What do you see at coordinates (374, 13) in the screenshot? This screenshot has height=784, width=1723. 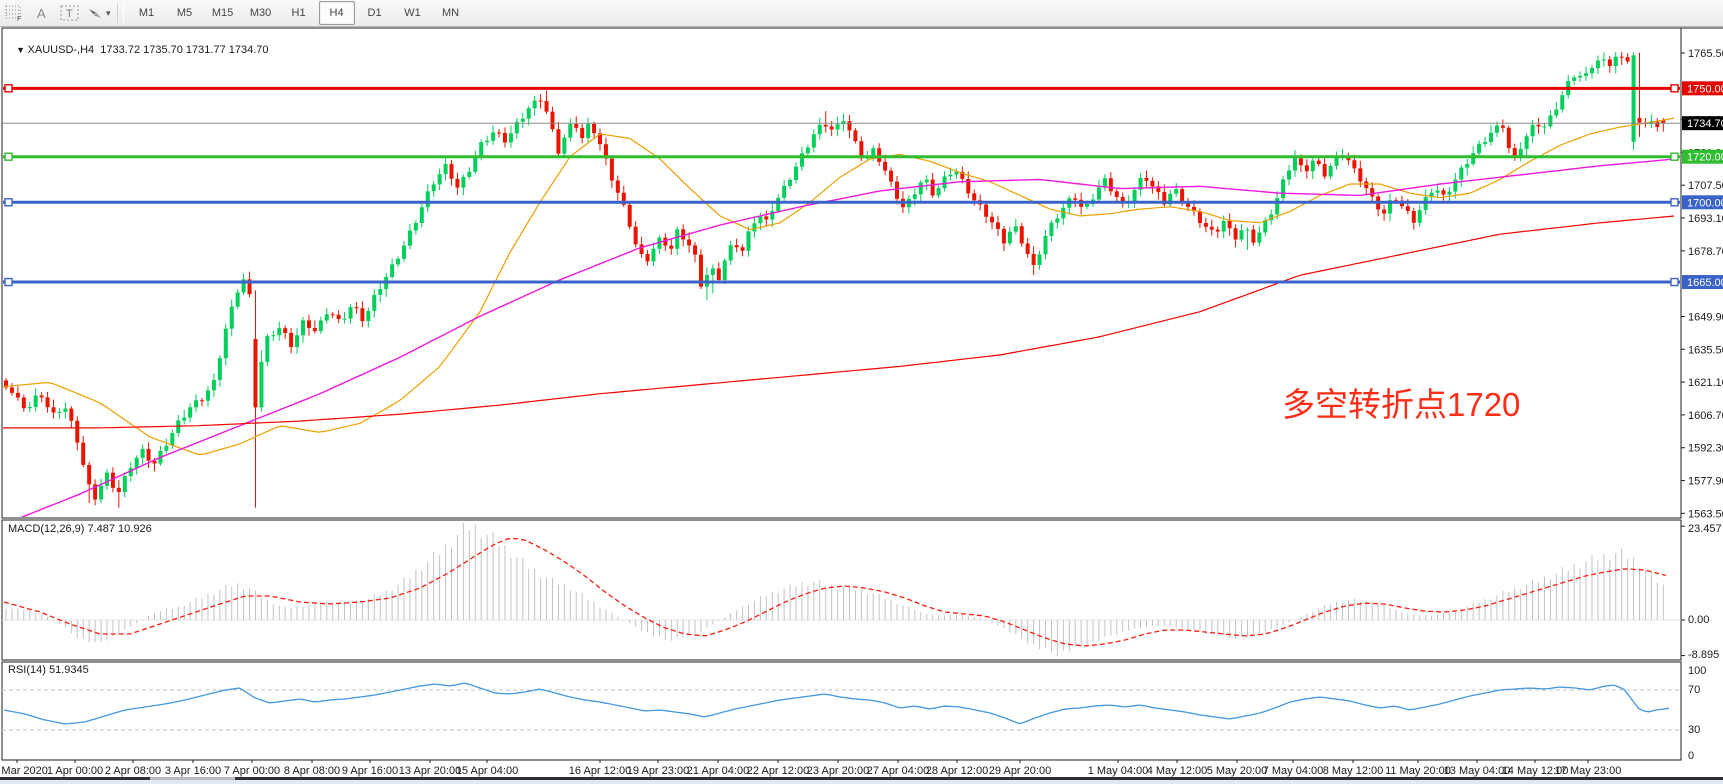 I see `timeframe-button-d1: D1` at bounding box center [374, 13].